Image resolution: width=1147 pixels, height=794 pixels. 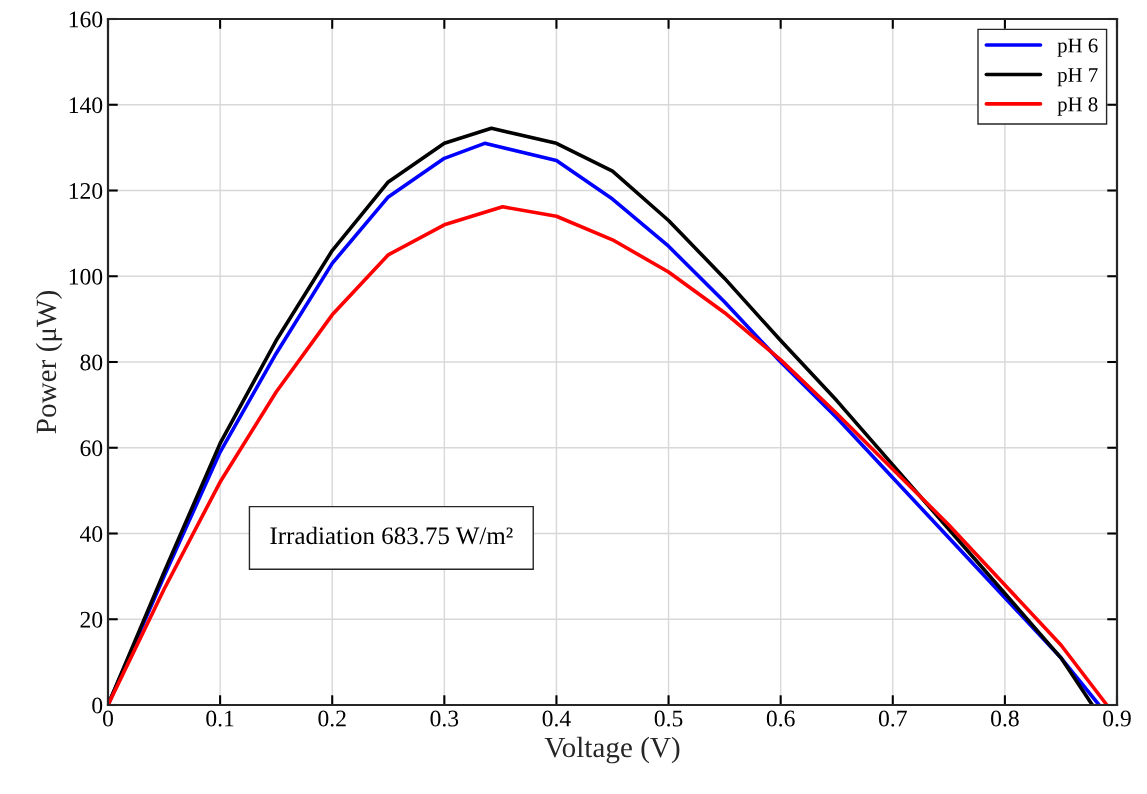 I want to click on legend-label: pH 6, so click(x=1077, y=47).